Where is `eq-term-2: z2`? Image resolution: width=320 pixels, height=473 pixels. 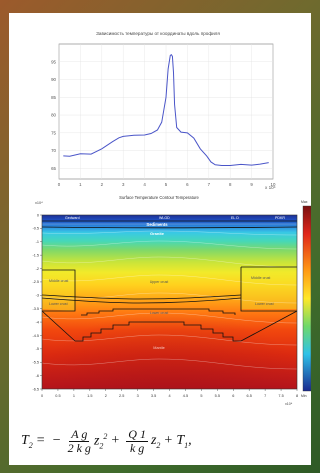 eq-term-2: z2 is located at coordinates (155, 441).